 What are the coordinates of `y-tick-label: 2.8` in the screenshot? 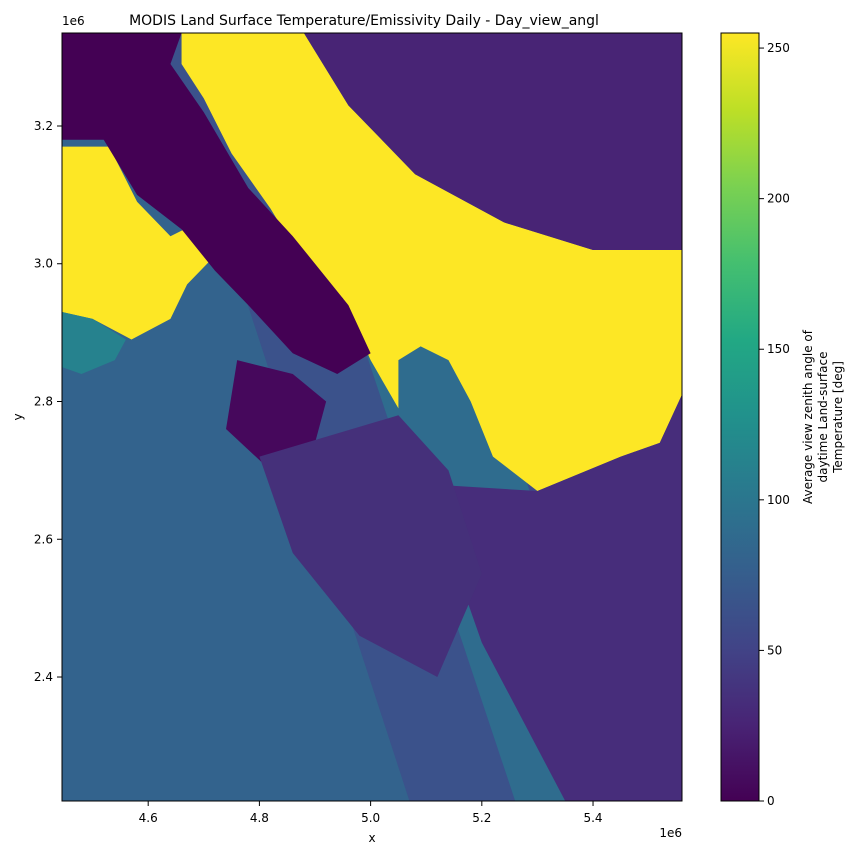 It's located at (43, 402).